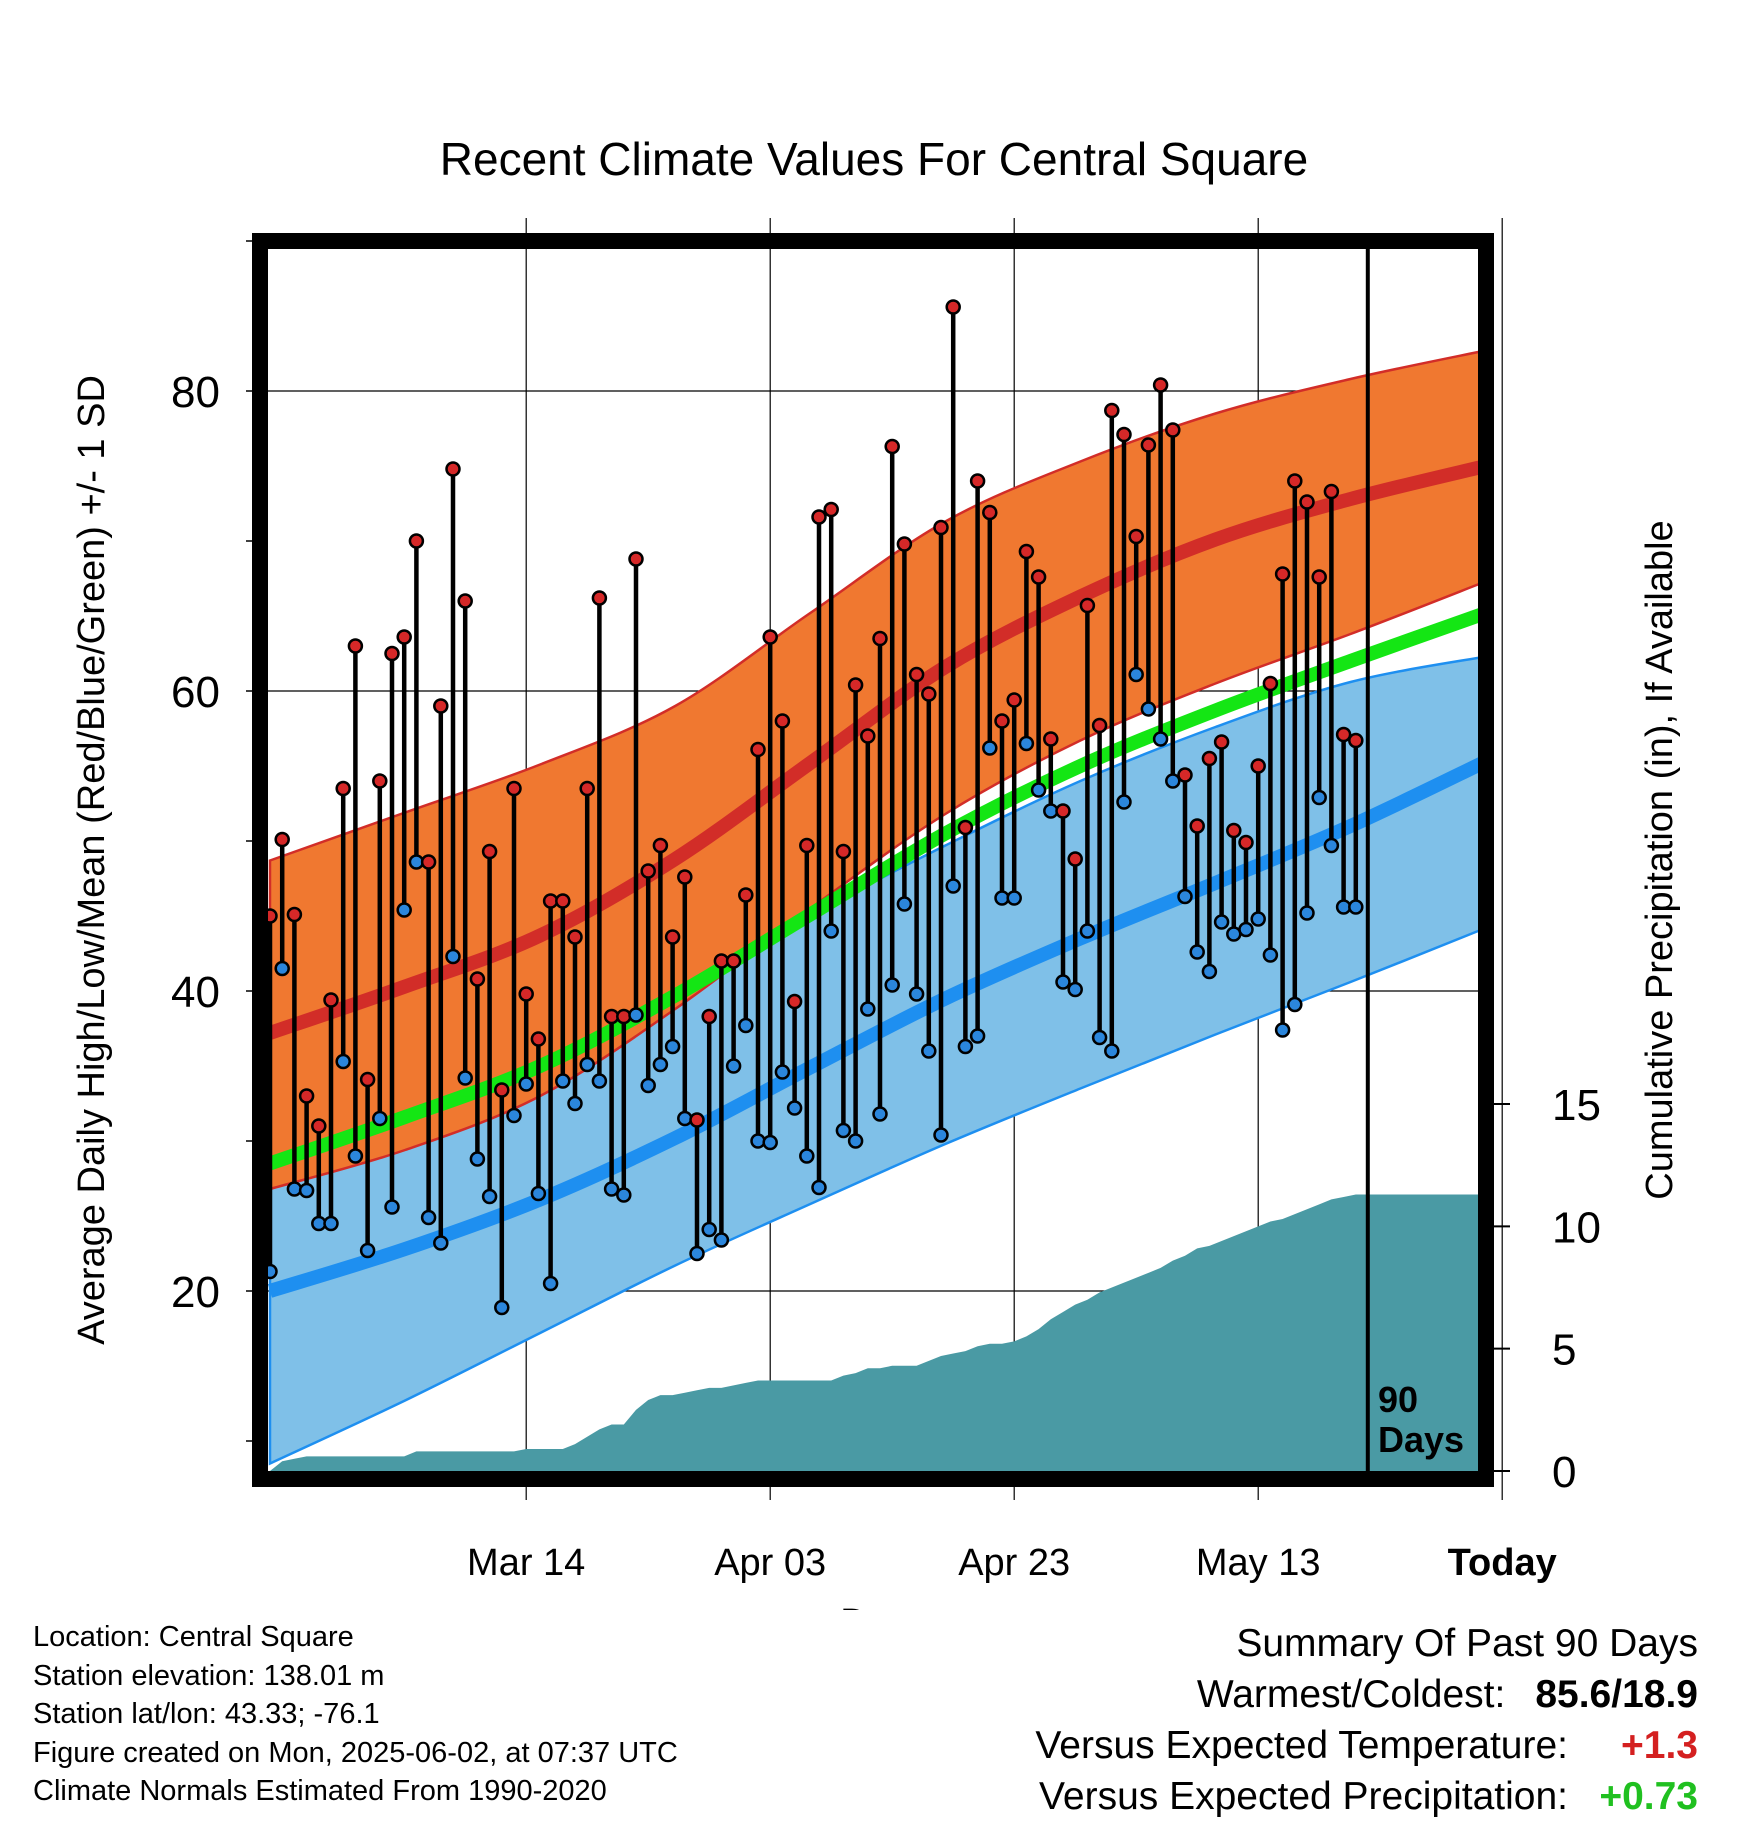  Describe the element at coordinates (206, 1714) in the screenshot. I see `latlon-text: Station lat/lon: 43.33; -76.1` at that location.